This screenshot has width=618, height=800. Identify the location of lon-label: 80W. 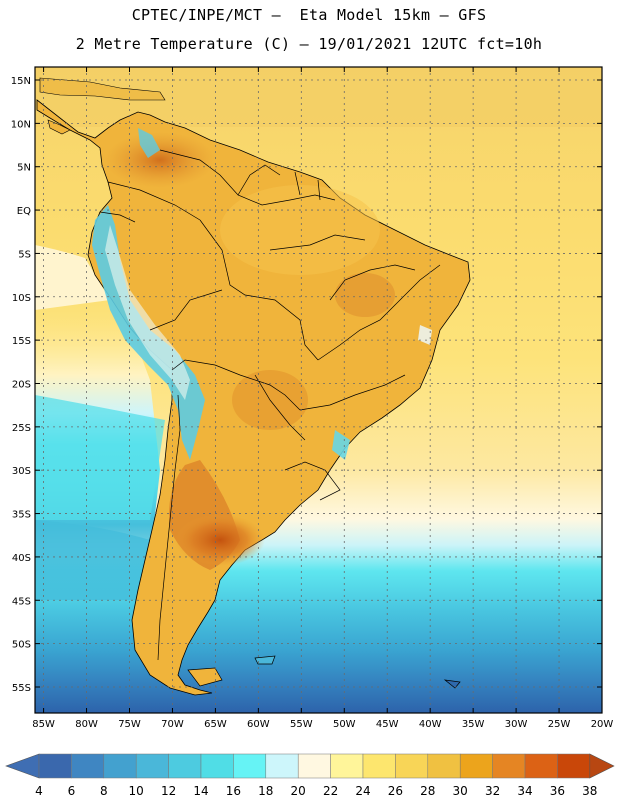
(86, 724).